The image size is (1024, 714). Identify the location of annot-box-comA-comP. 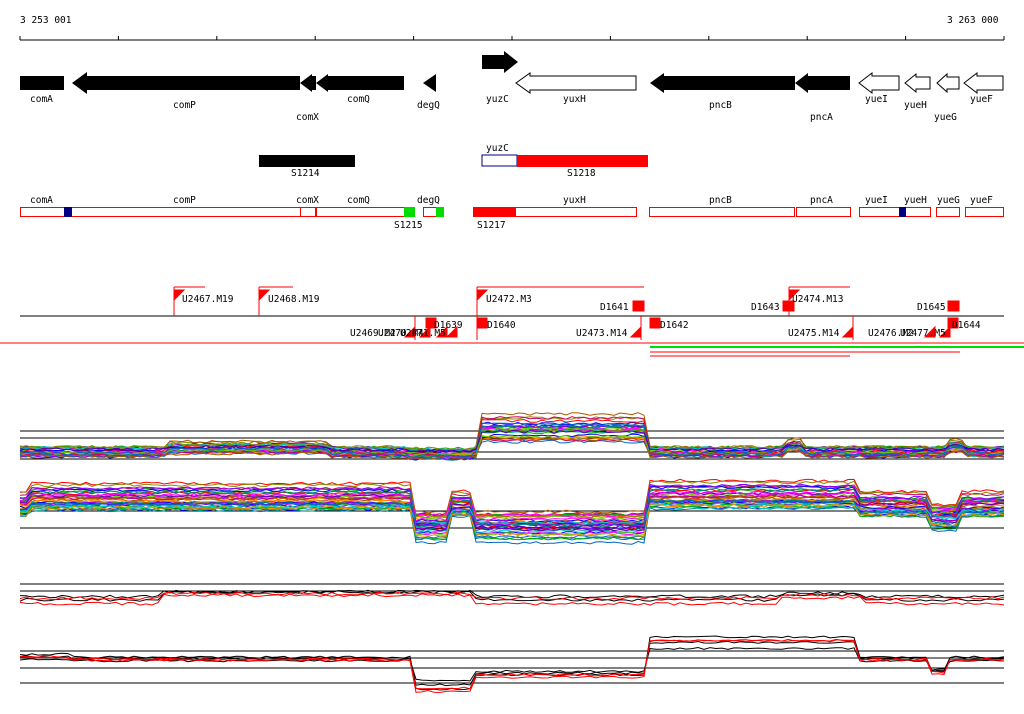
(160, 212).